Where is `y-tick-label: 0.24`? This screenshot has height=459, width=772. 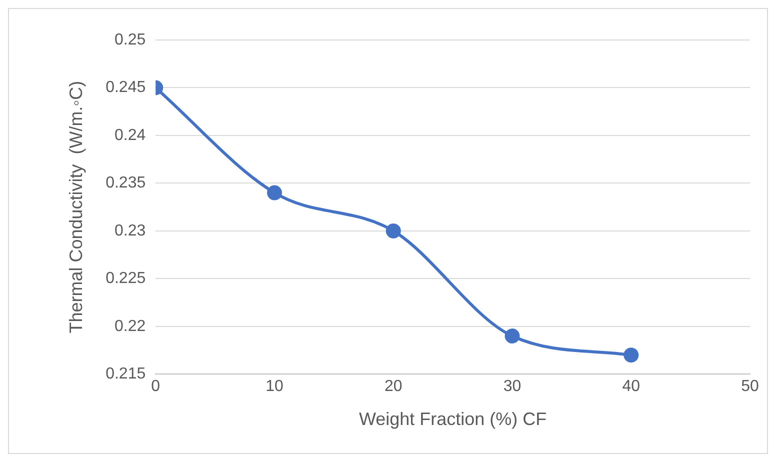 y-tick-label: 0.24 is located at coordinates (130, 135).